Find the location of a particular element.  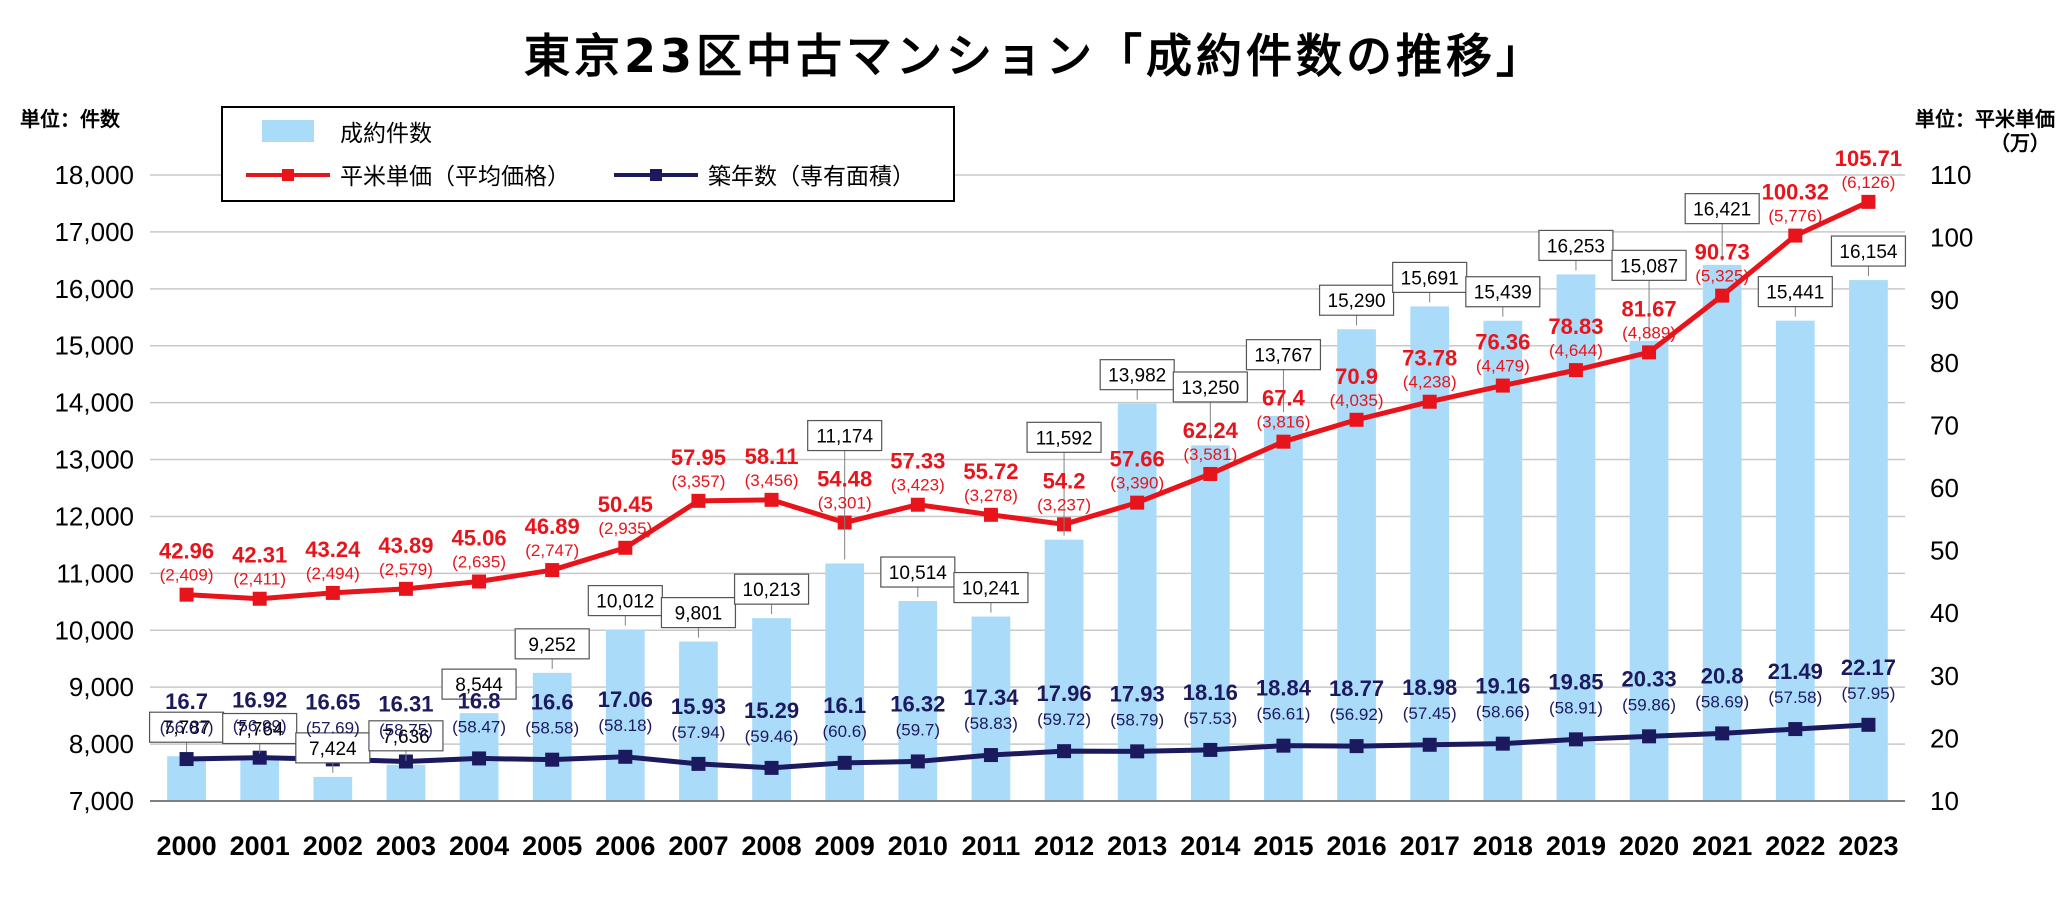

age-sub-label: (58.58) is located at coordinates (552, 728).